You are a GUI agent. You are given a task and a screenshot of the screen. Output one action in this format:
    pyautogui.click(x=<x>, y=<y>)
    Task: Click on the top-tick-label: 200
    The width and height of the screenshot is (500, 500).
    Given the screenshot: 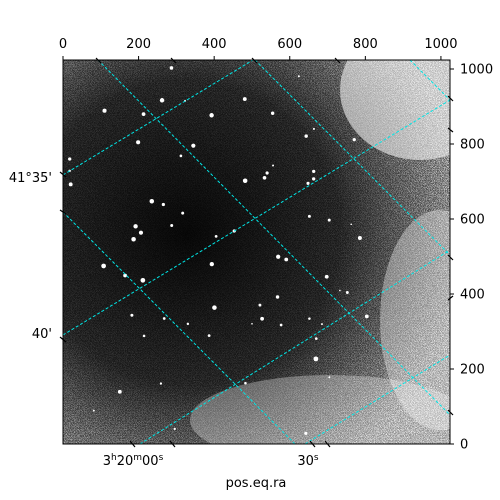 What is the action you would take?
    pyautogui.click(x=138, y=44)
    